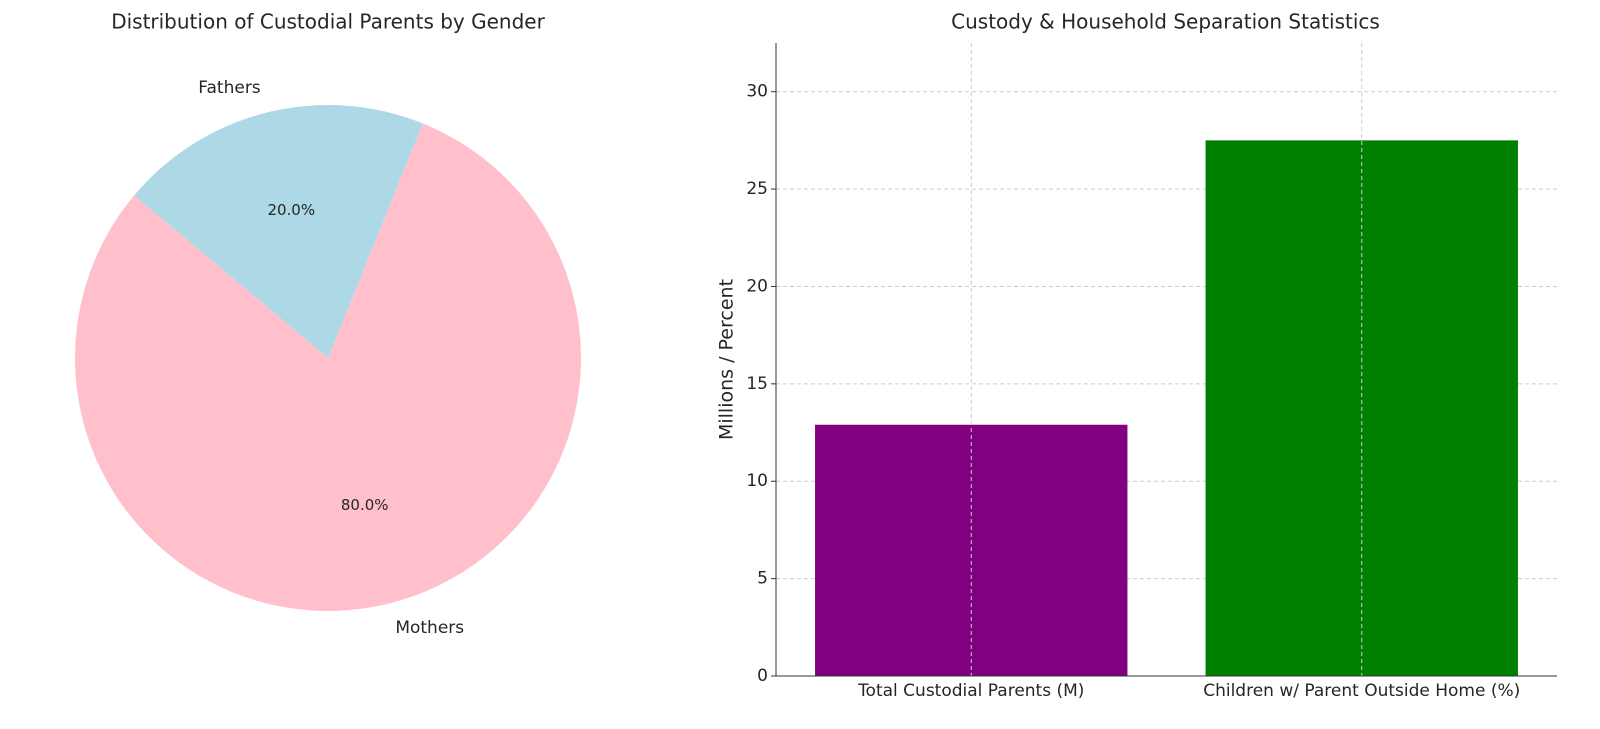  Describe the element at coordinates (757, 286) in the screenshot. I see `y-tick-label: 20` at that location.